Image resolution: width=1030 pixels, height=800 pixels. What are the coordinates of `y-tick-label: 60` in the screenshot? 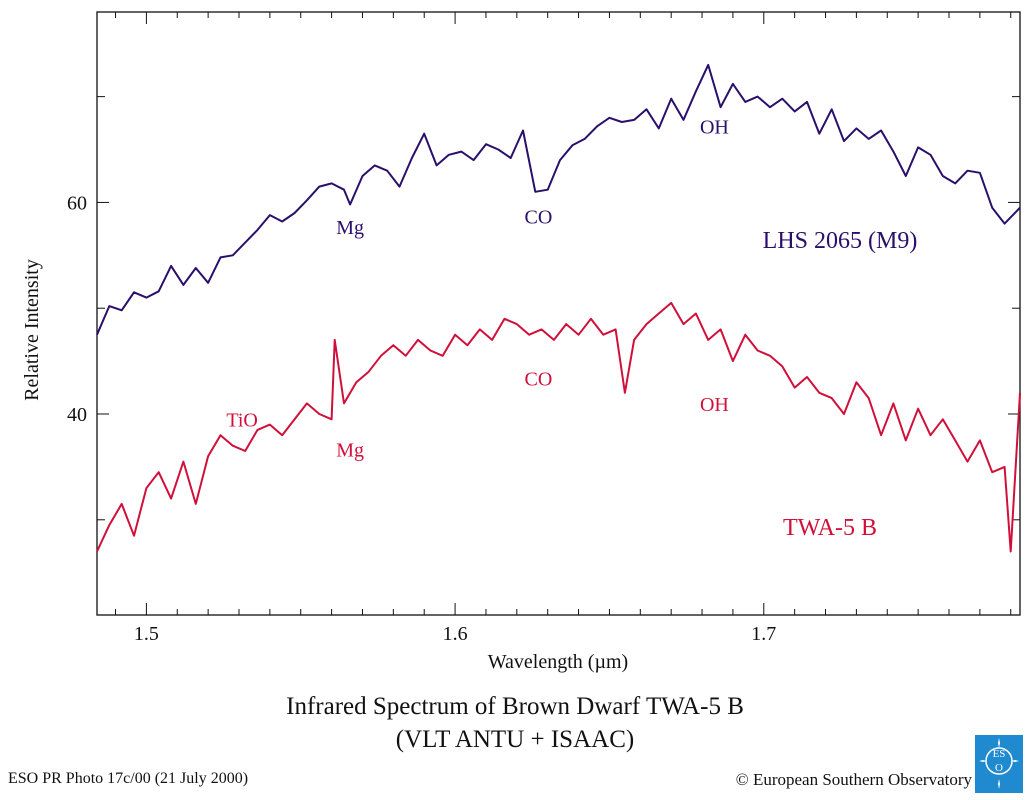 It's located at (77, 203).